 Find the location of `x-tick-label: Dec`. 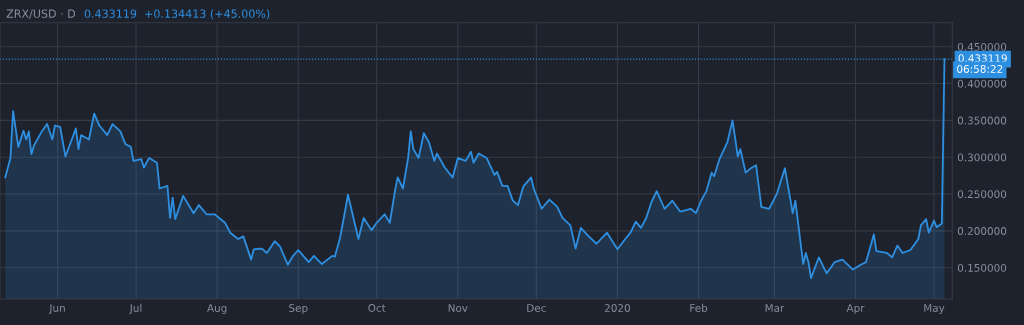

x-tick-label: Dec is located at coordinates (536, 308).